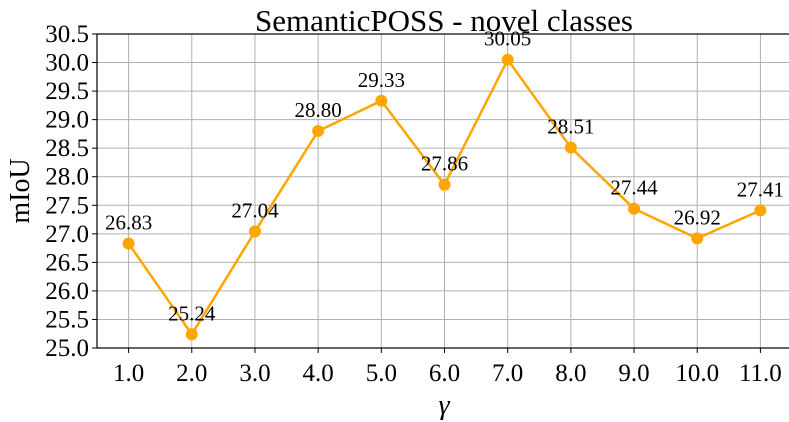  What do you see at coordinates (444, 405) in the screenshot?
I see `x-axis-label: γ` at bounding box center [444, 405].